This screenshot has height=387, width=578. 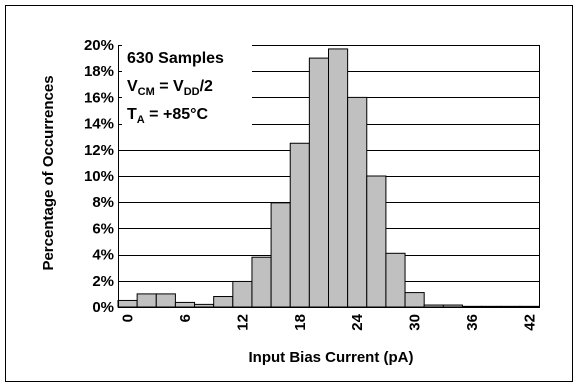 I want to click on x-tick-label-3: 18, so click(x=300, y=322).